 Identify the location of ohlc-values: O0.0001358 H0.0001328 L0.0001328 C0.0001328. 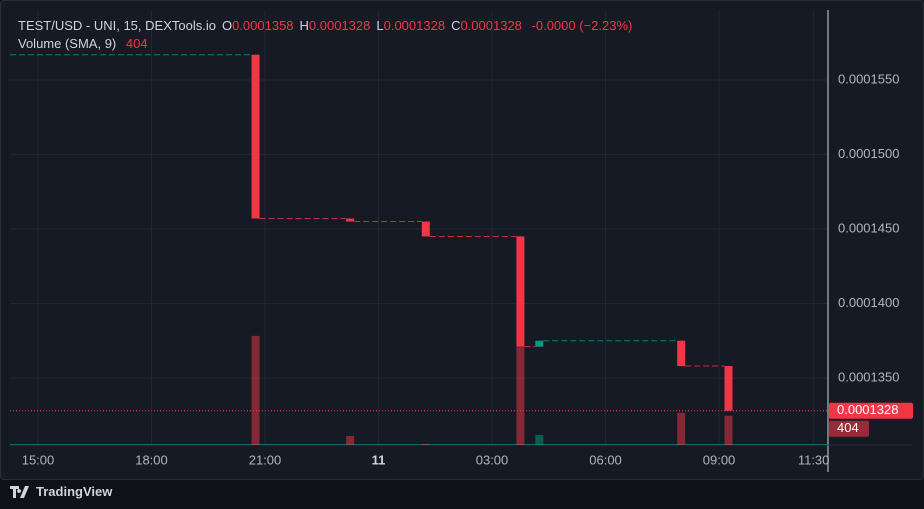
(369, 25).